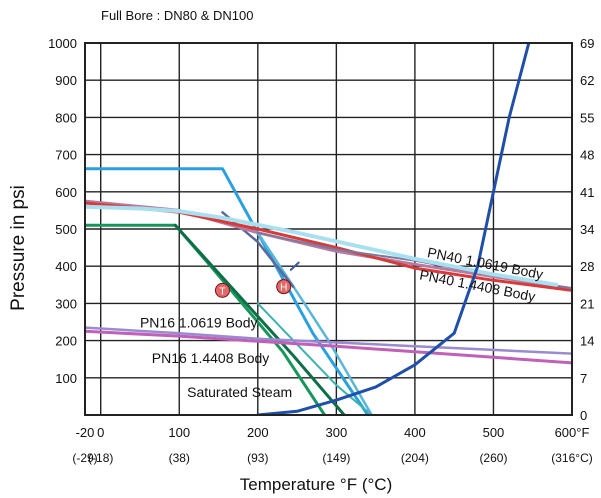 The width and height of the screenshot is (601, 498). I want to click on x-tick-sublabel: (316°C), so click(571, 458).